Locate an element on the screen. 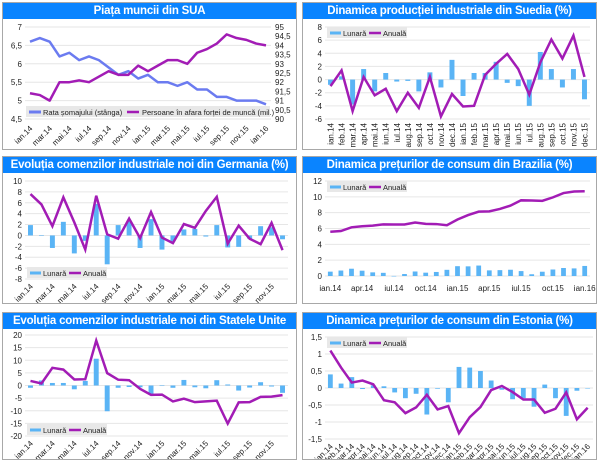 The height and width of the screenshot is (464, 600). y-tick-label-left: 5,5 is located at coordinates (17, 82).